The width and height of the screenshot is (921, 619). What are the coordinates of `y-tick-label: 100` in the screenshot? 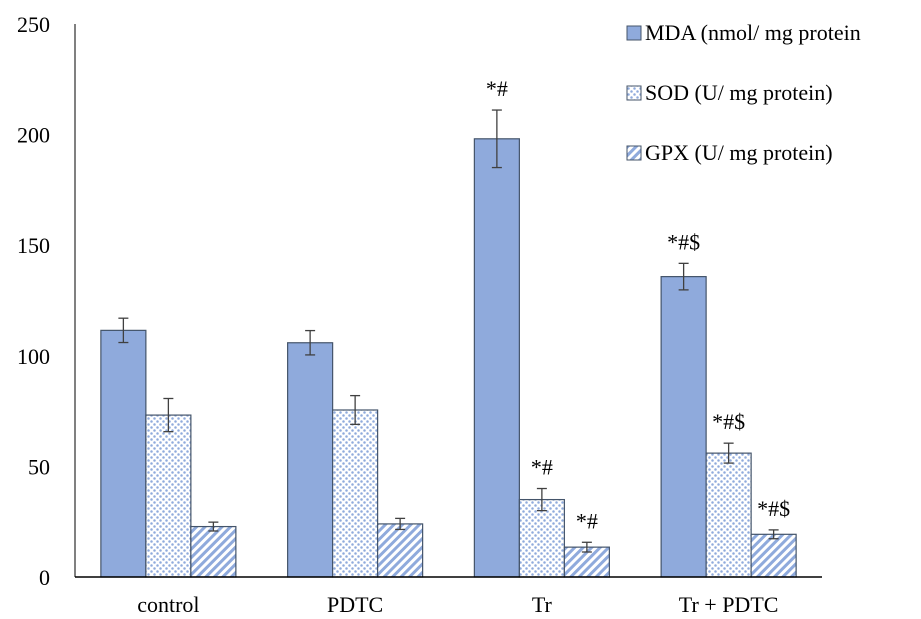 It's located at (33, 356).